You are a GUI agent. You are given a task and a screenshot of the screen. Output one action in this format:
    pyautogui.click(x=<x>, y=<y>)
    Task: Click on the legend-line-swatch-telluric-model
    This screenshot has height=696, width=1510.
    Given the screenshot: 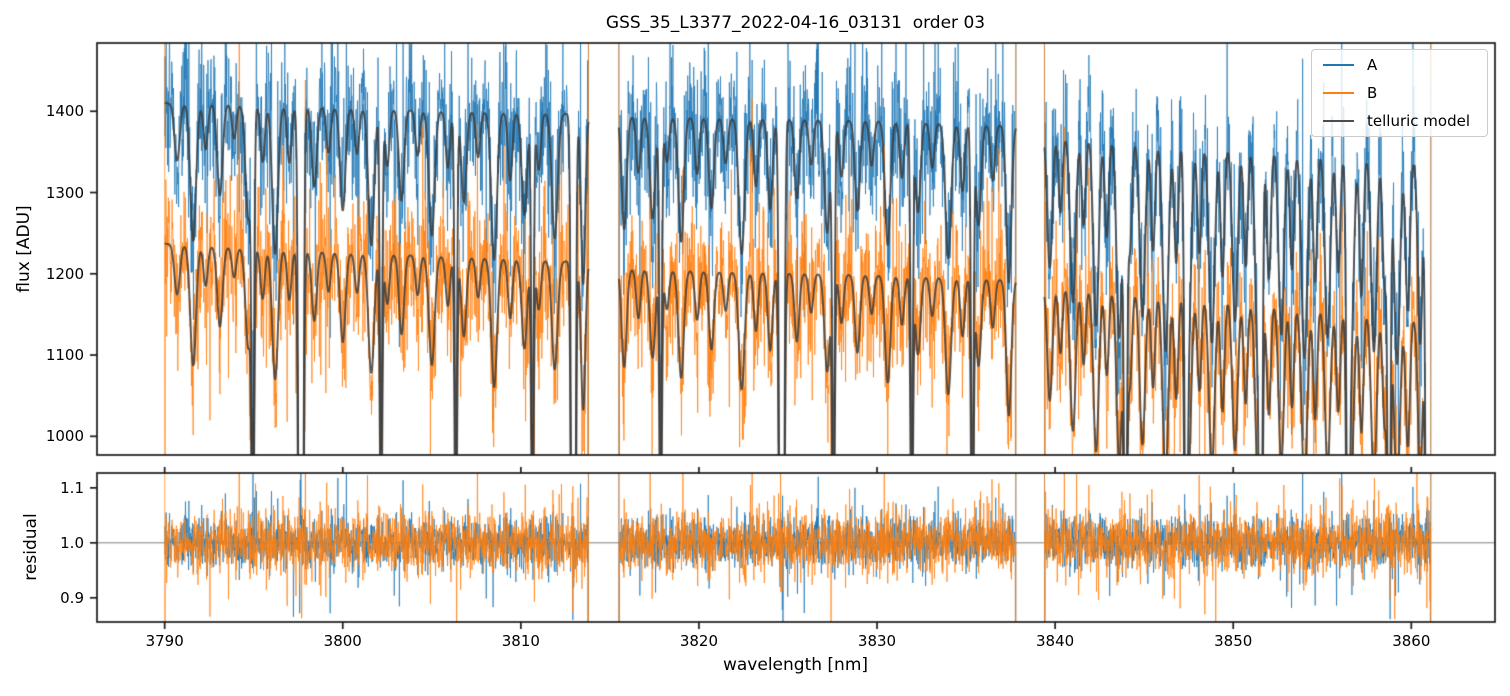 What is the action you would take?
    pyautogui.click(x=1338, y=121)
    